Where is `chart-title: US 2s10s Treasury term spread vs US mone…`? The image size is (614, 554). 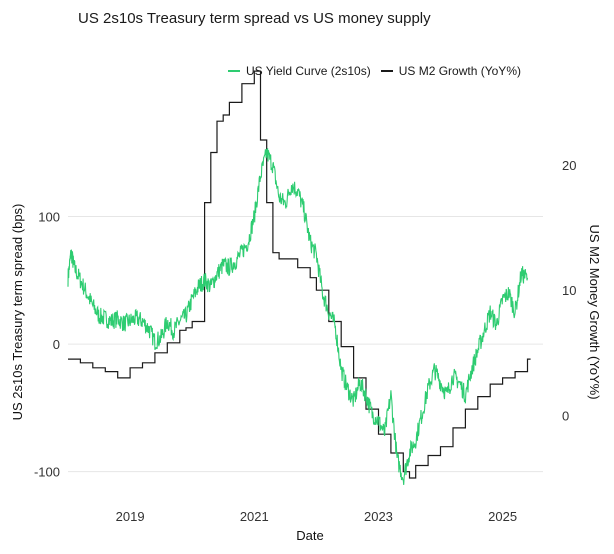
chart-title: US 2s10s Treasury term spread vs US mone… is located at coordinates (254, 18).